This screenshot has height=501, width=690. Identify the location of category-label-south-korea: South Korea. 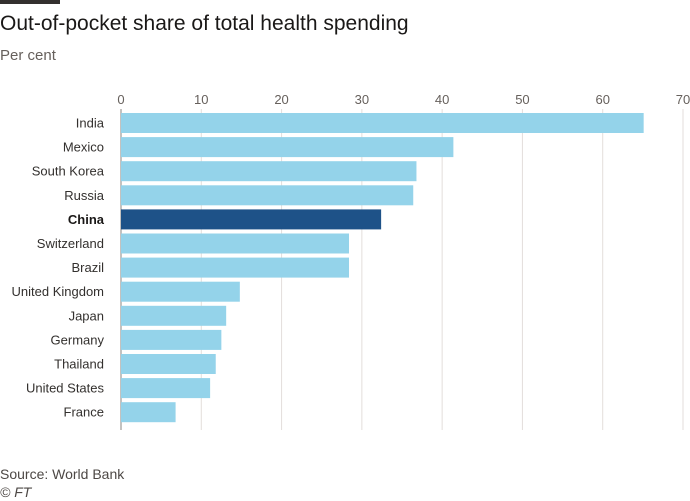
(68, 171).